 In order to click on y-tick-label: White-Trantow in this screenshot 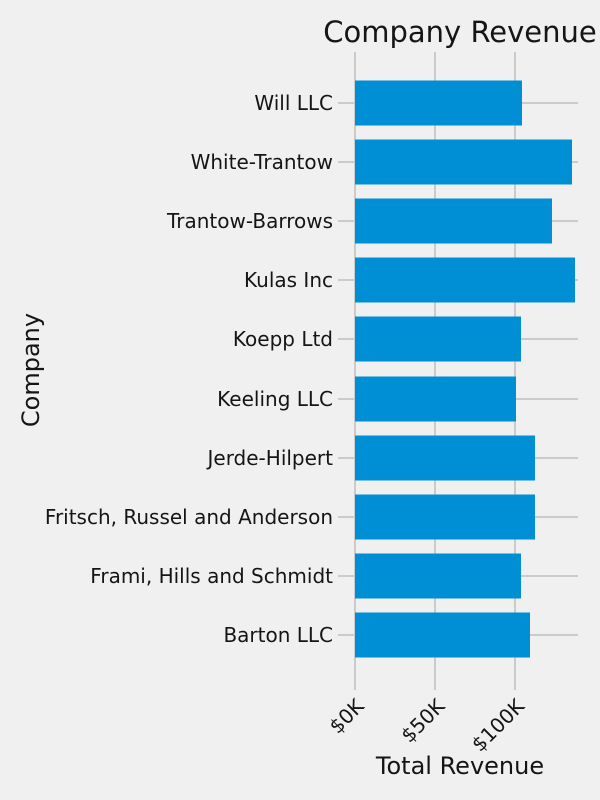, I will do `click(261, 161)`.